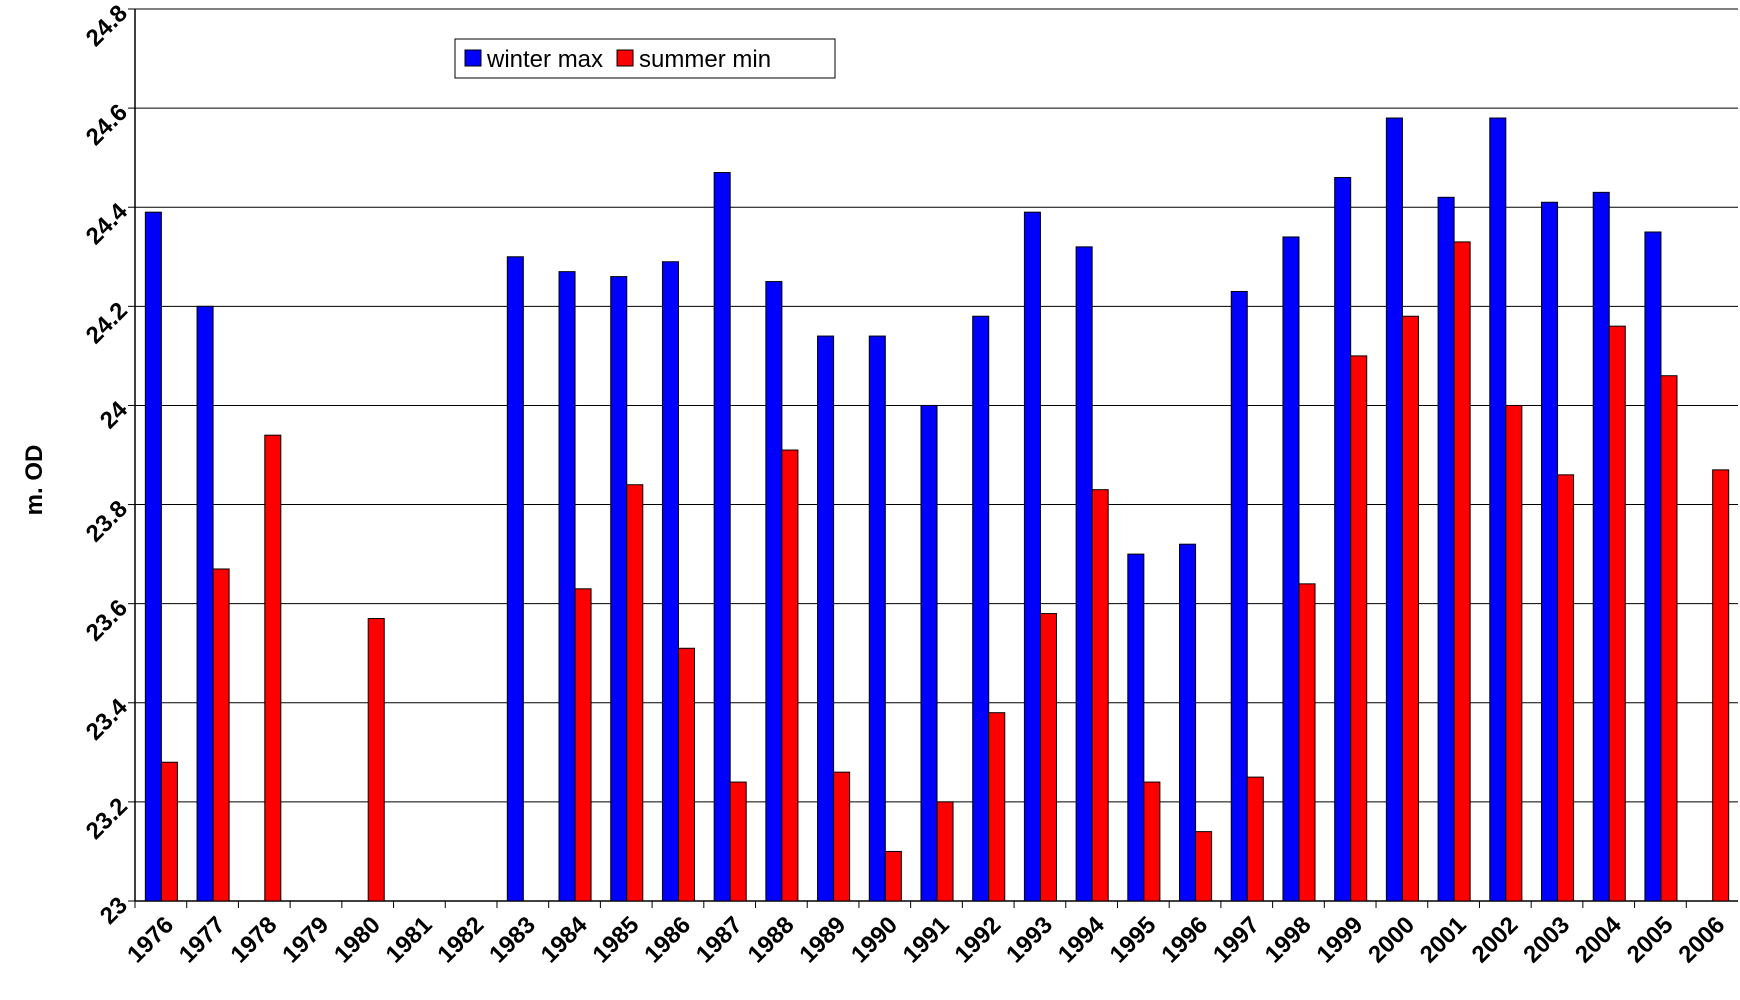 This screenshot has height=1000, width=1740. I want to click on x-tick-label: 1990, so click(874, 939).